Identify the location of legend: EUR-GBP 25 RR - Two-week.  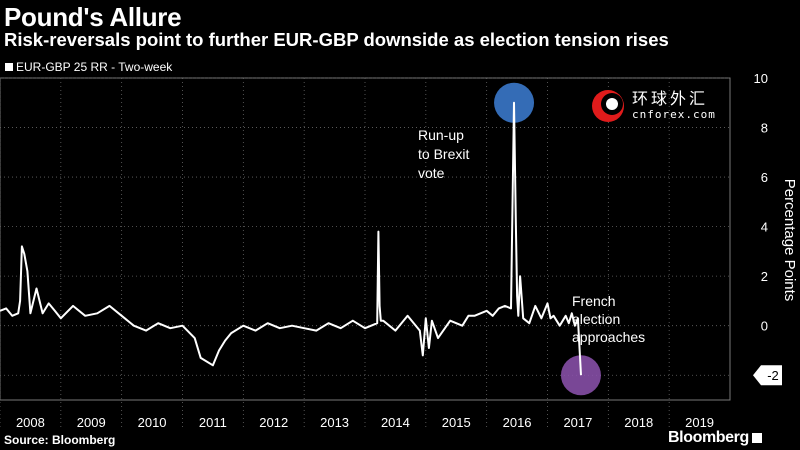
(88, 67).